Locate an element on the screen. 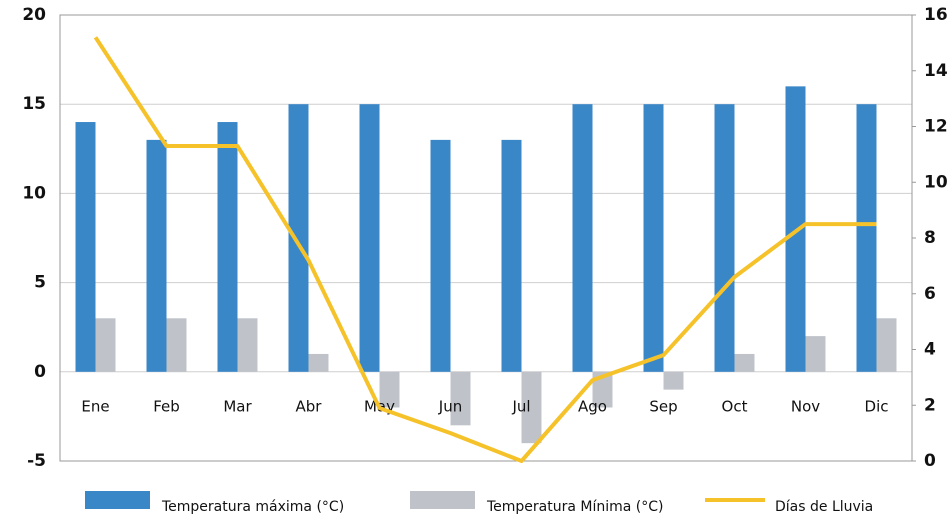 The height and width of the screenshot is (516, 951). y2-tick-label: 12 is located at coordinates (936, 127).